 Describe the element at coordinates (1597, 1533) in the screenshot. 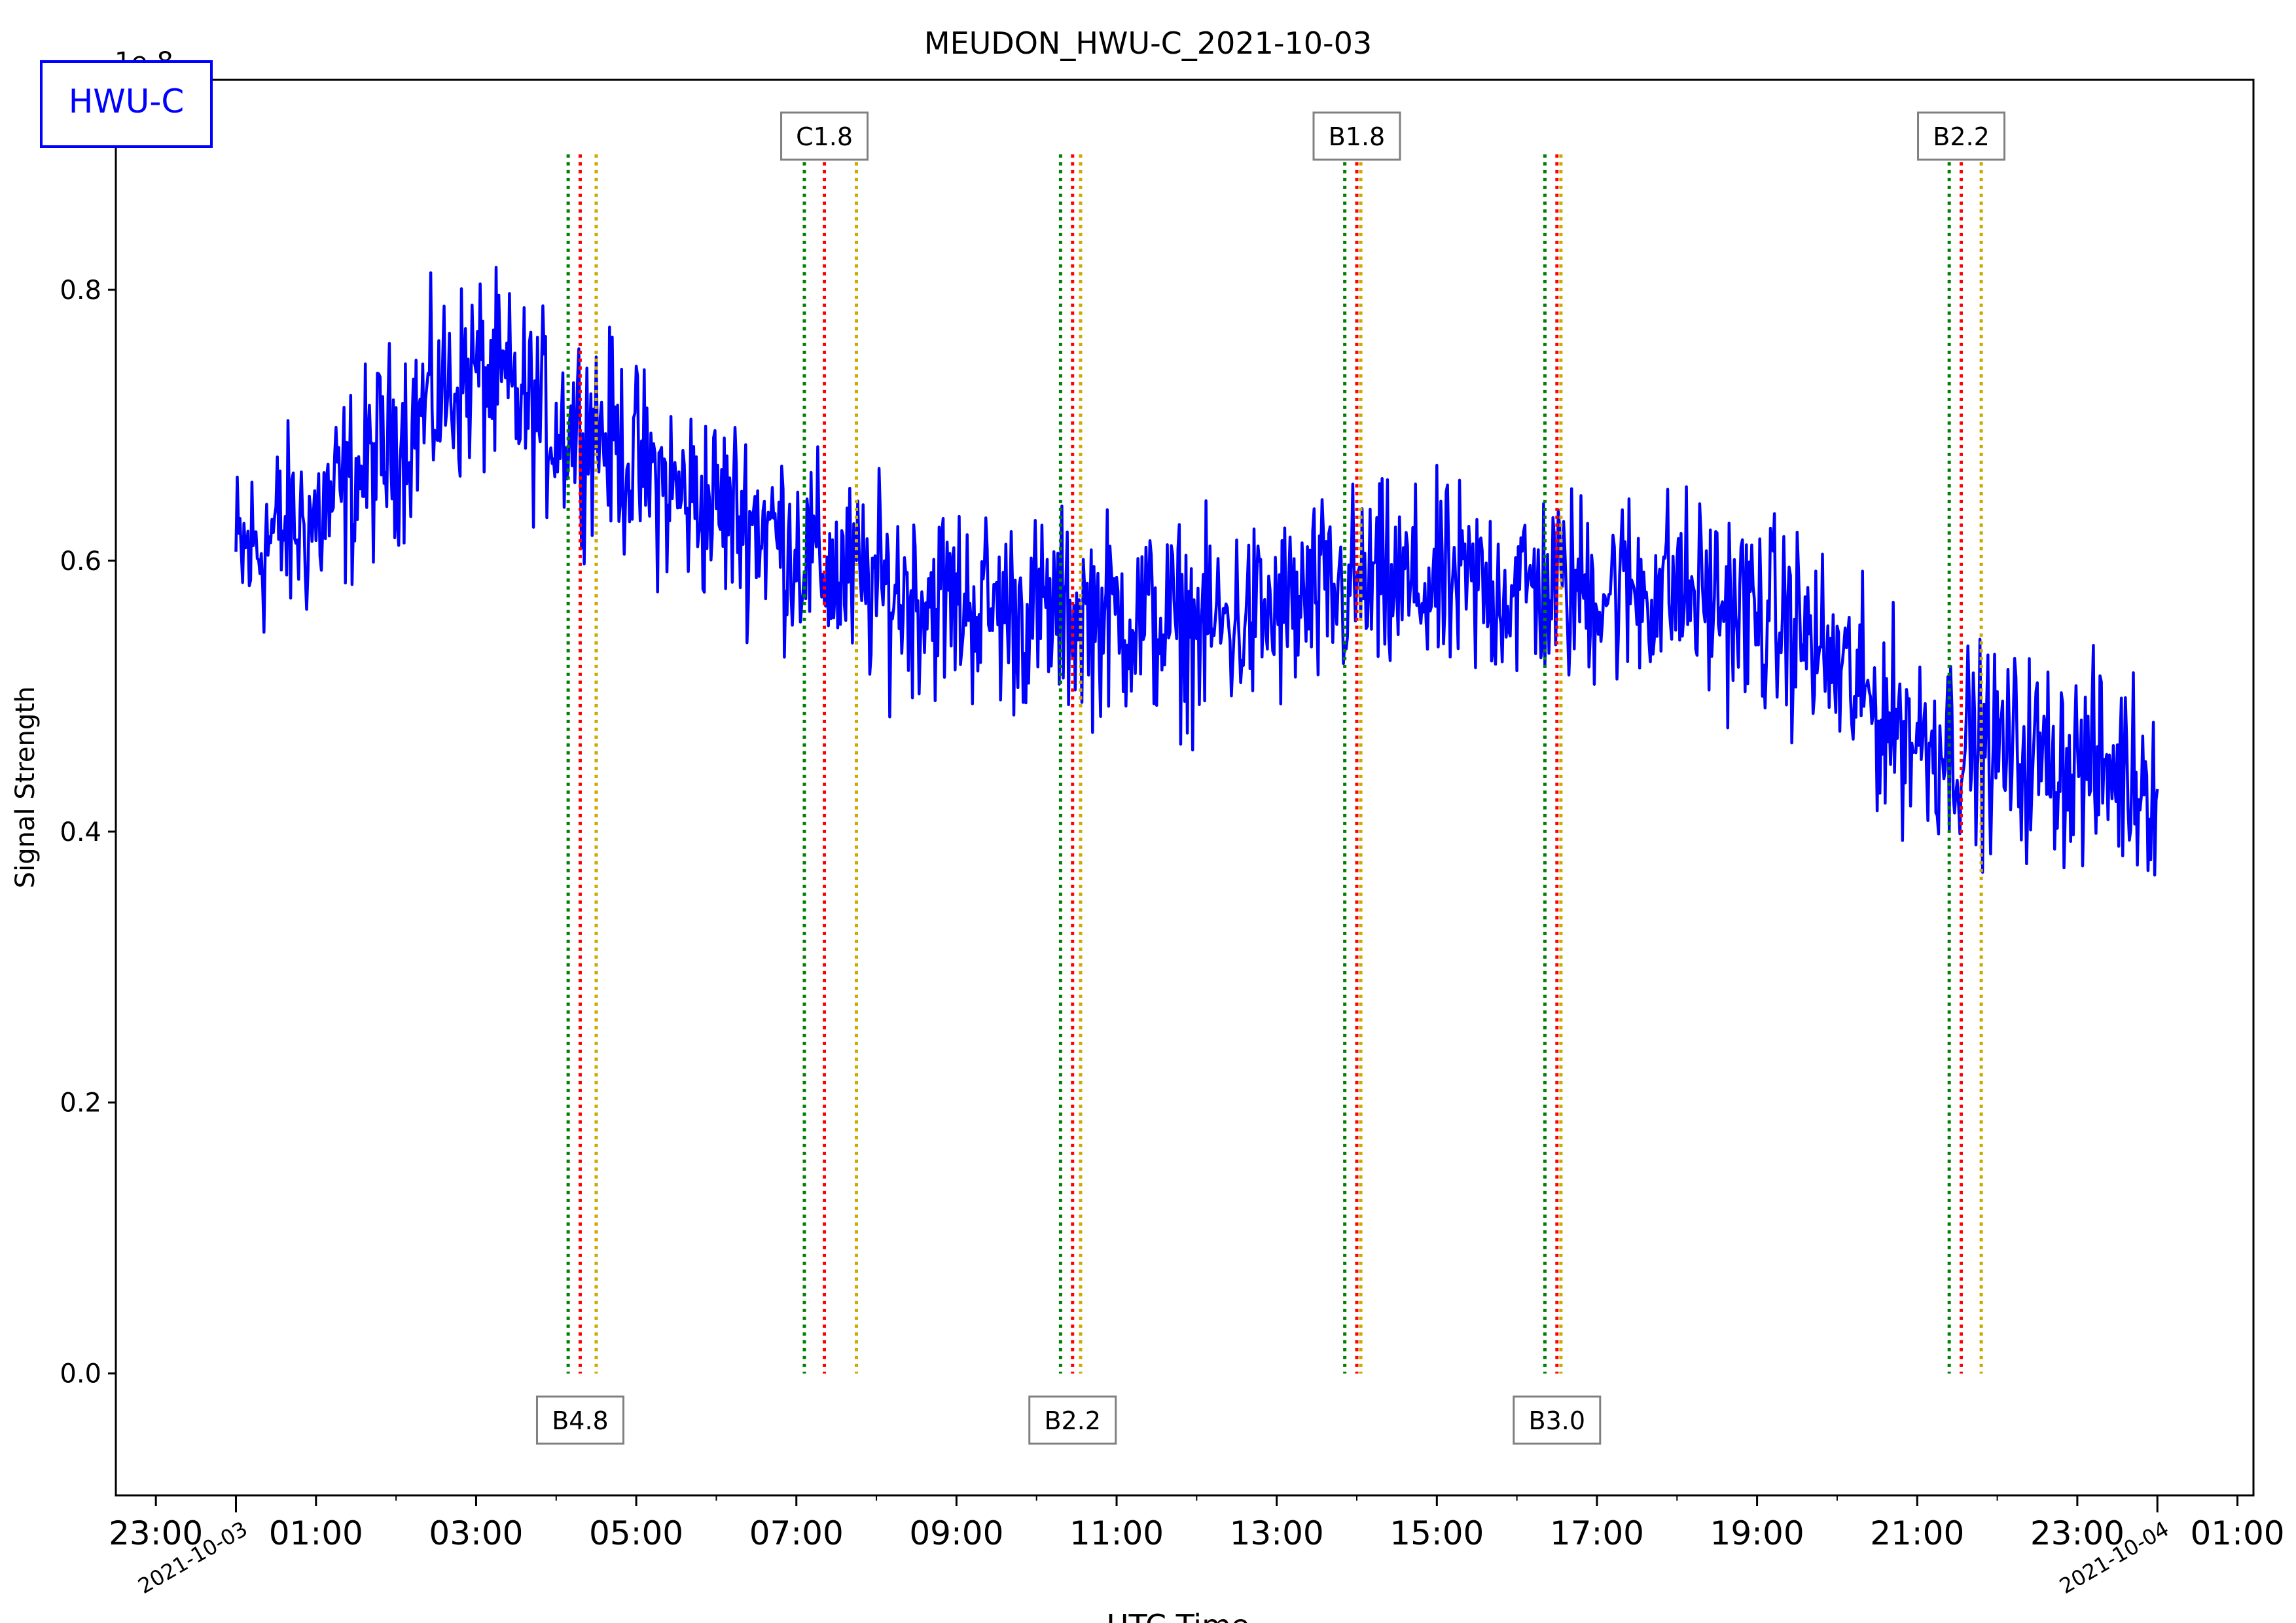

I see `x-tick-label: 17:00` at that location.